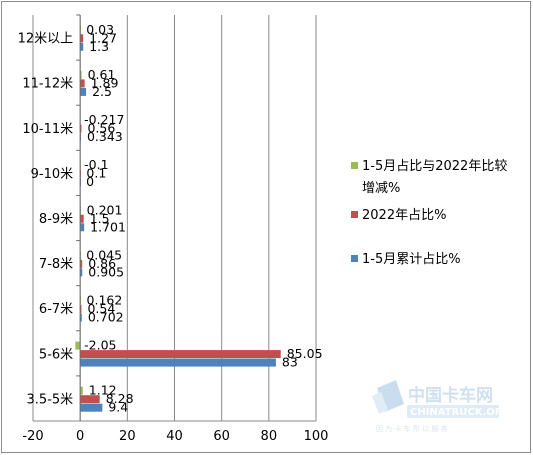 The image size is (533, 455). Describe the element at coordinates (127, 436) in the screenshot. I see `x-tick-label: 20` at that location.